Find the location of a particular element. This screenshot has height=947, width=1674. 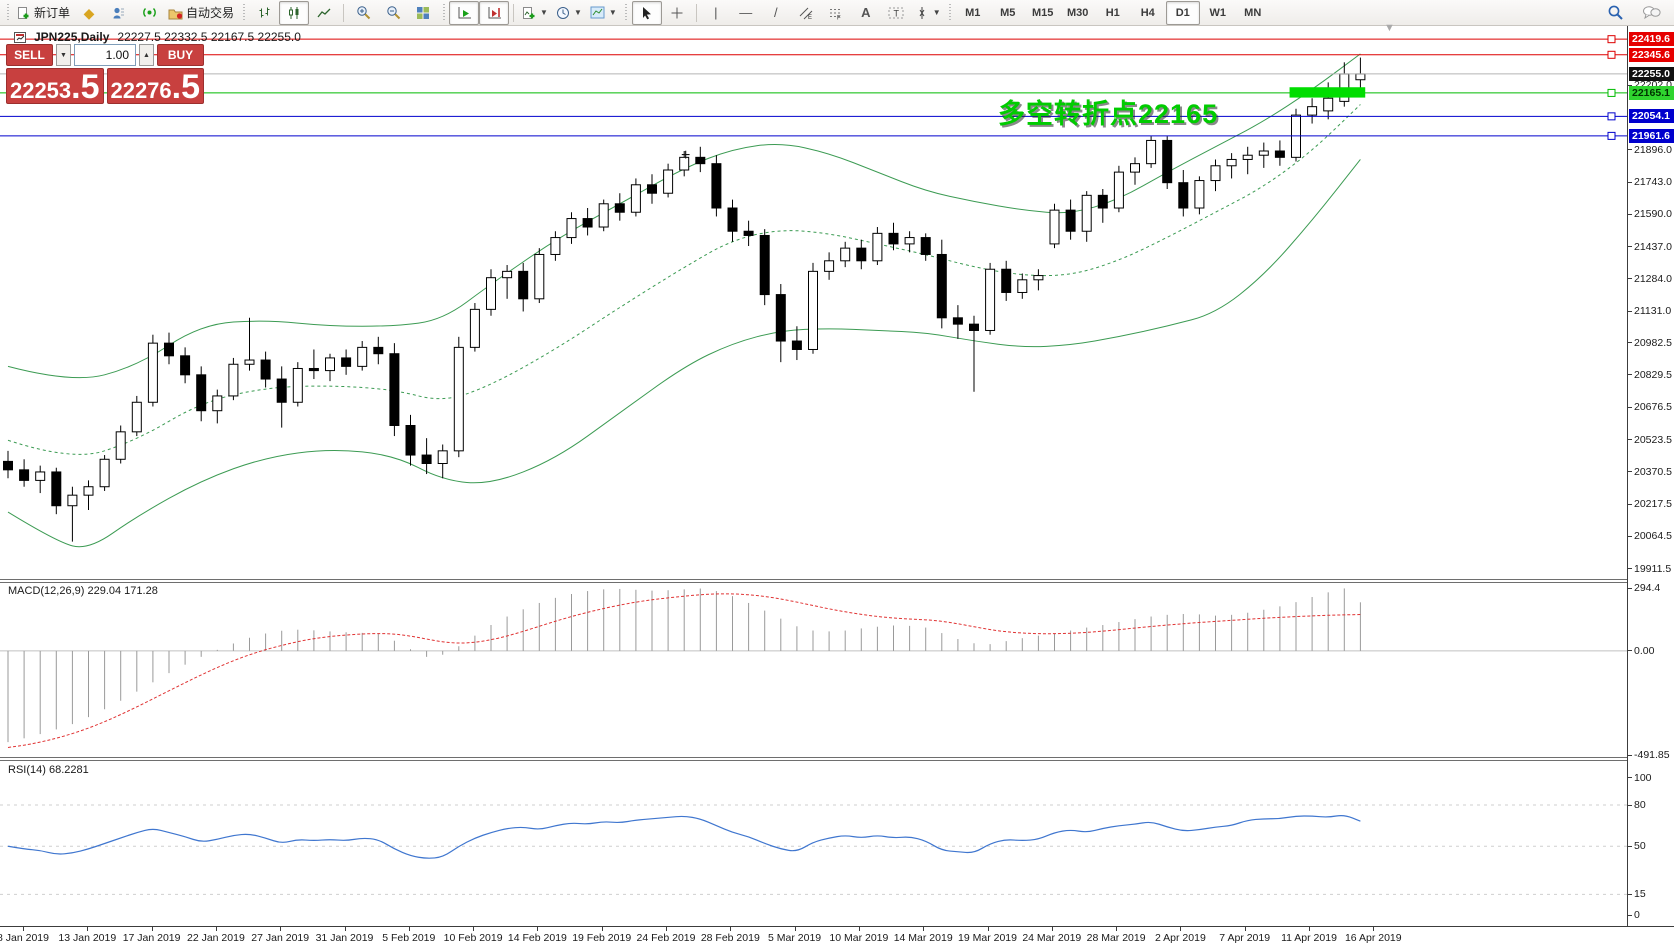

timeframe-button-m1: M1 is located at coordinates (973, 12).